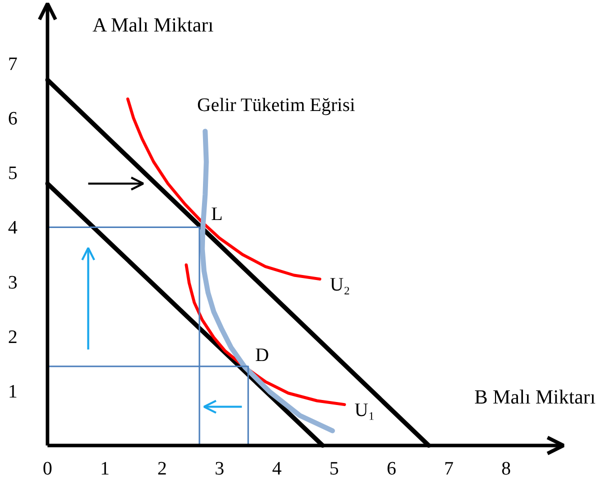  I want to click on x-tick-label: 5, so click(334, 469).